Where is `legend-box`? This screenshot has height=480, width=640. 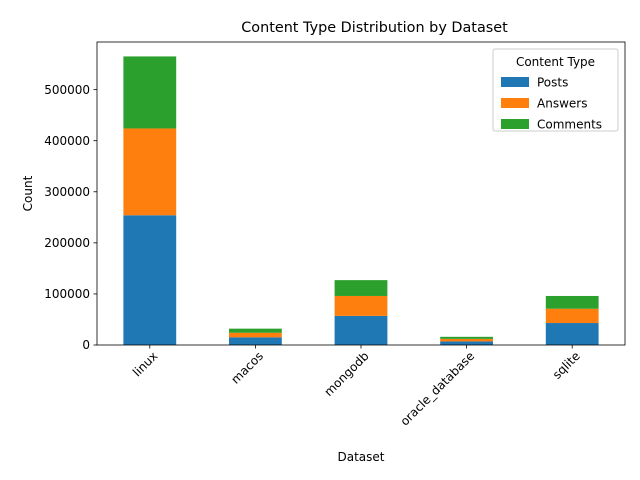
legend-box is located at coordinates (555, 90).